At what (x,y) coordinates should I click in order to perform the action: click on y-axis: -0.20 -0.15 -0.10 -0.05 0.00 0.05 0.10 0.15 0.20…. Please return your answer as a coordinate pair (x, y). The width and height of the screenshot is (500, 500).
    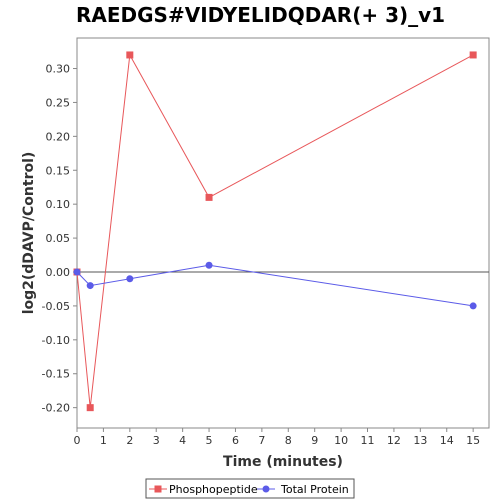
    Looking at the image, I should click on (59, 239).